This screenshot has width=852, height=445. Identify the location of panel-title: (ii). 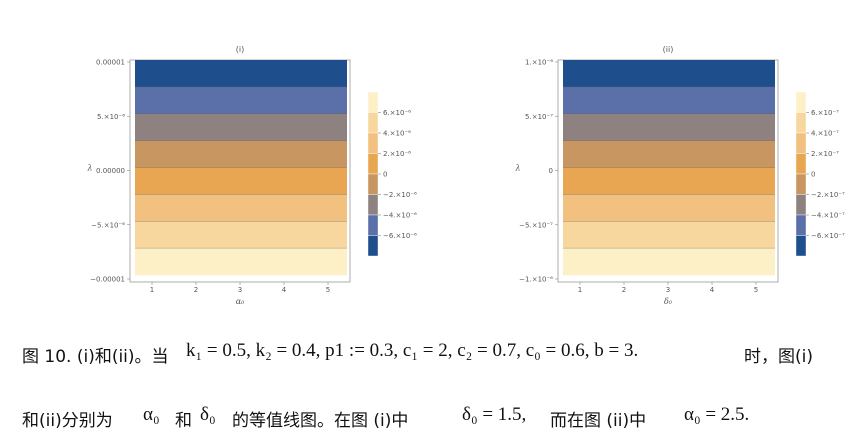
(668, 49).